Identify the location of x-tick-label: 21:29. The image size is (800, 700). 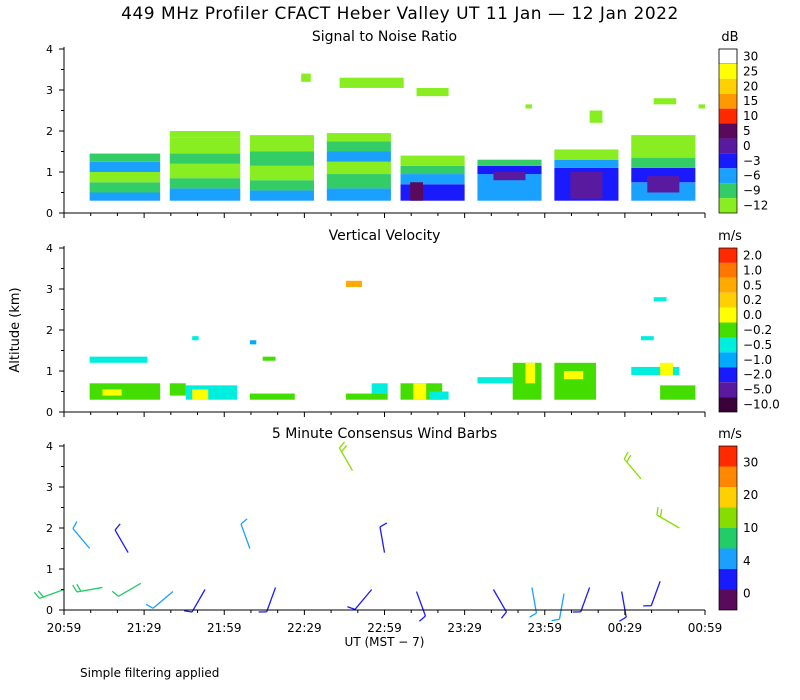
(144, 628).